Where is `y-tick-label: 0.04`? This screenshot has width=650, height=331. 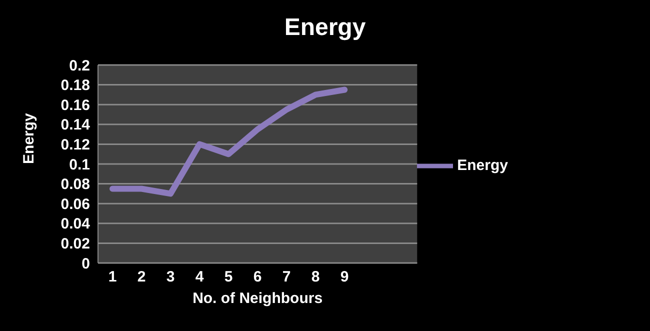 y-tick-label: 0.04 is located at coordinates (75, 224).